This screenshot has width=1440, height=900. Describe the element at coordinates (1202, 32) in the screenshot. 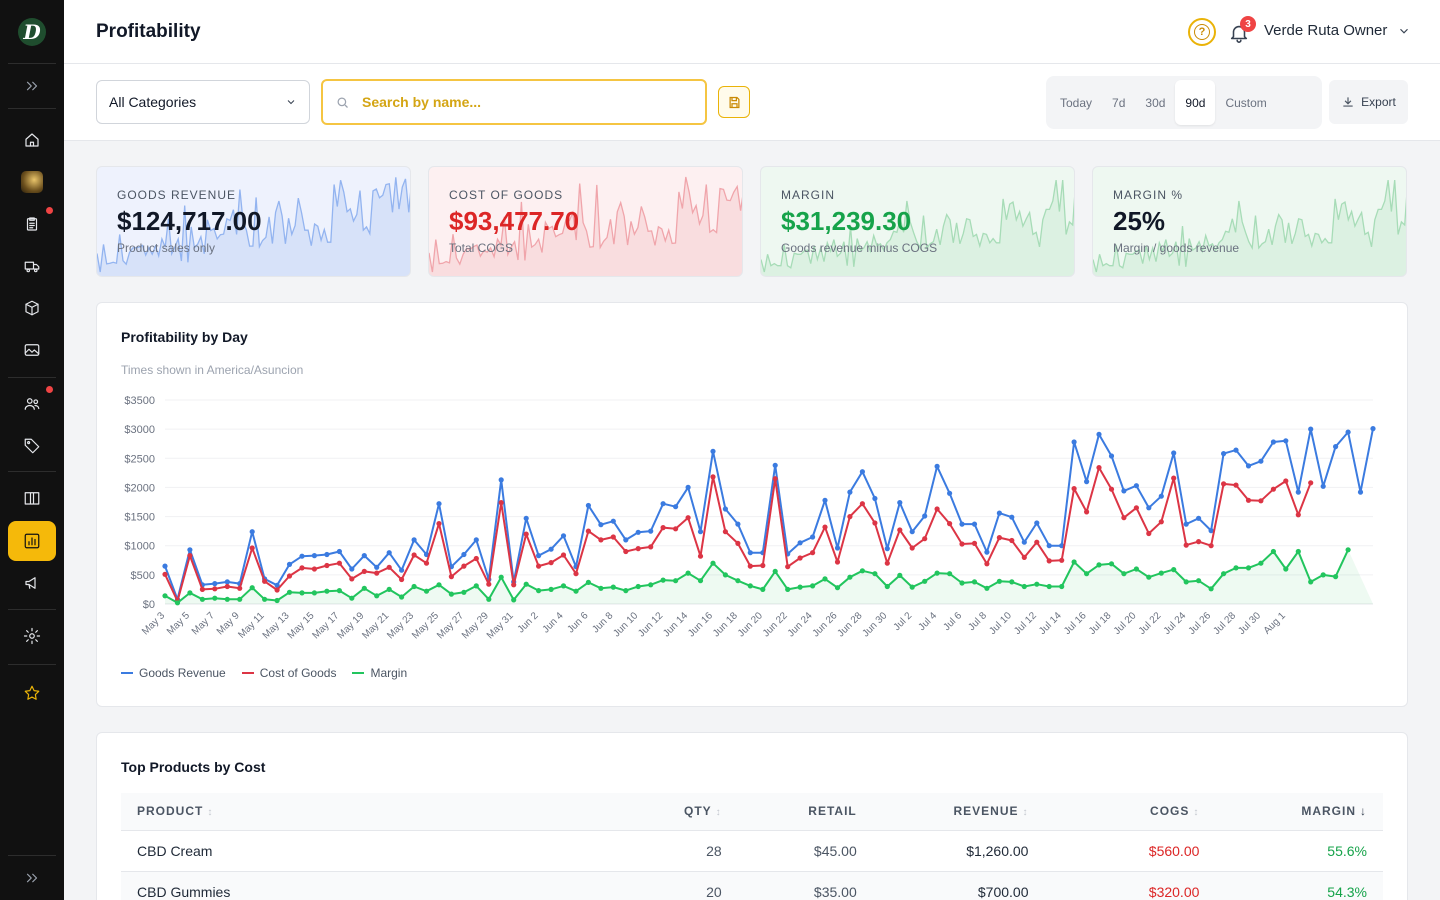

I see `help-button: ?` at that location.